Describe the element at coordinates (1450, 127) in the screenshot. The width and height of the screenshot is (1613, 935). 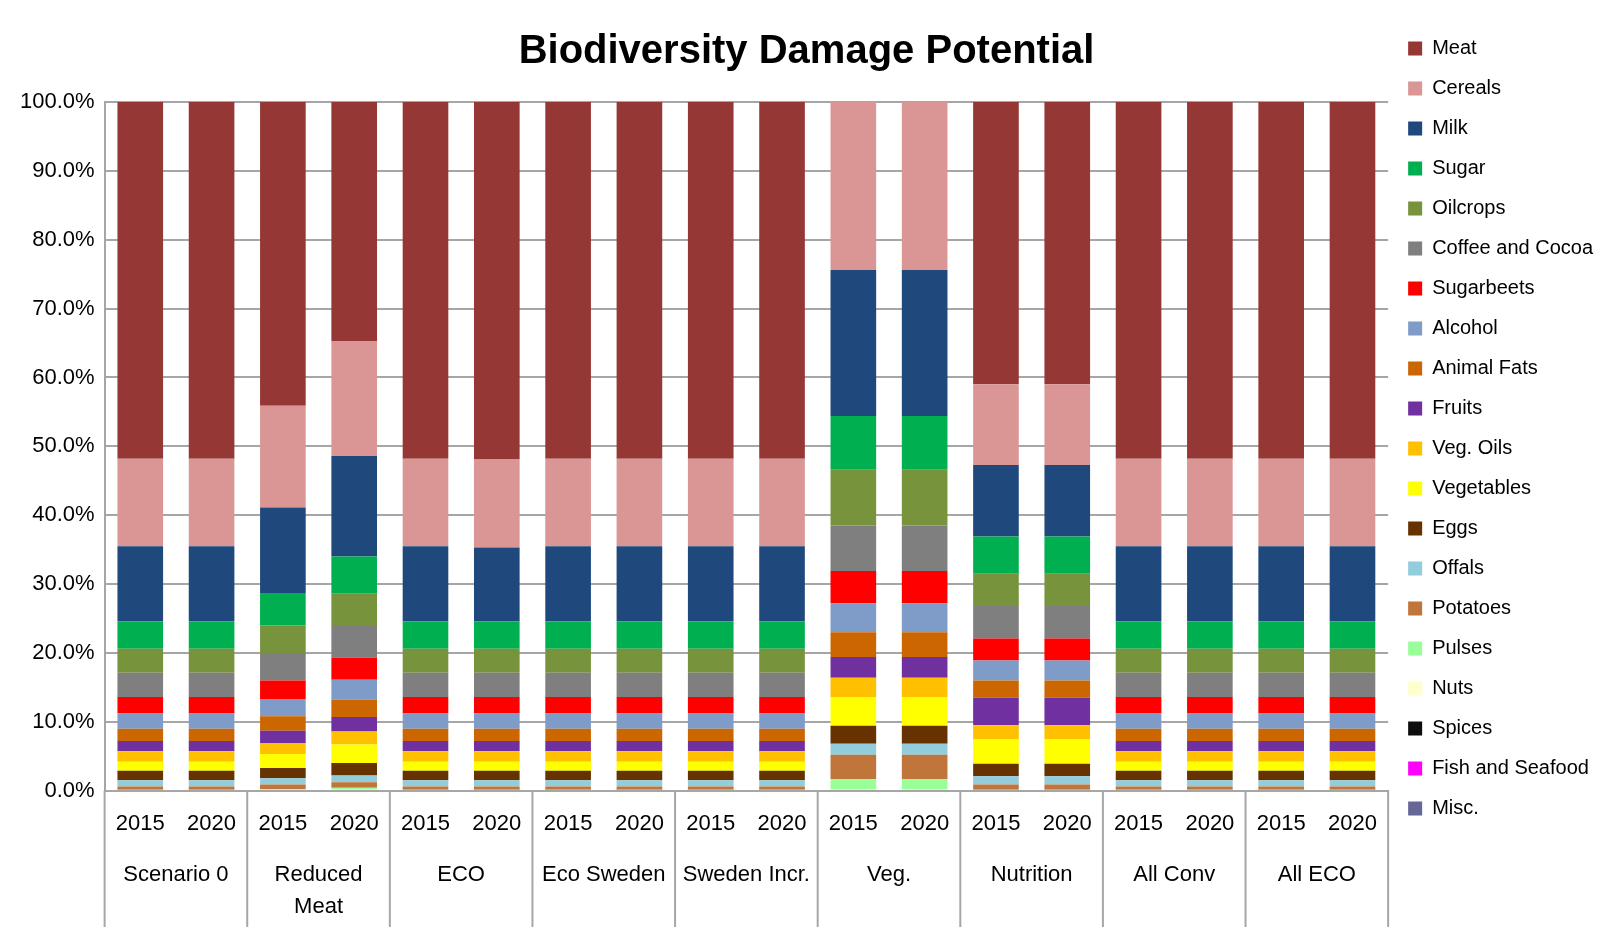
I see `legend-label: Milk` at that location.